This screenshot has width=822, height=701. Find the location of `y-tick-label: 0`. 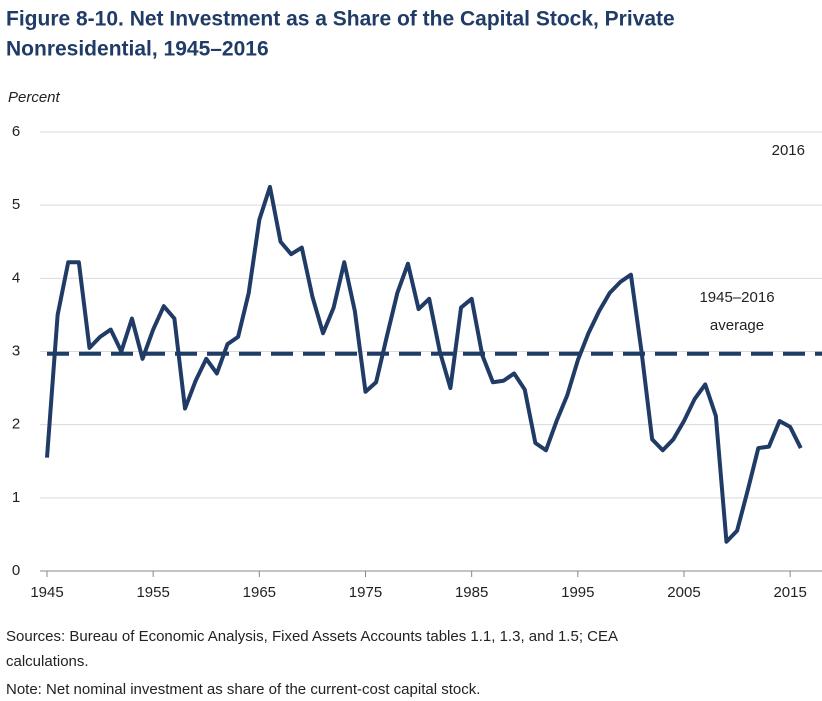

y-tick-label: 0 is located at coordinates (16, 570).